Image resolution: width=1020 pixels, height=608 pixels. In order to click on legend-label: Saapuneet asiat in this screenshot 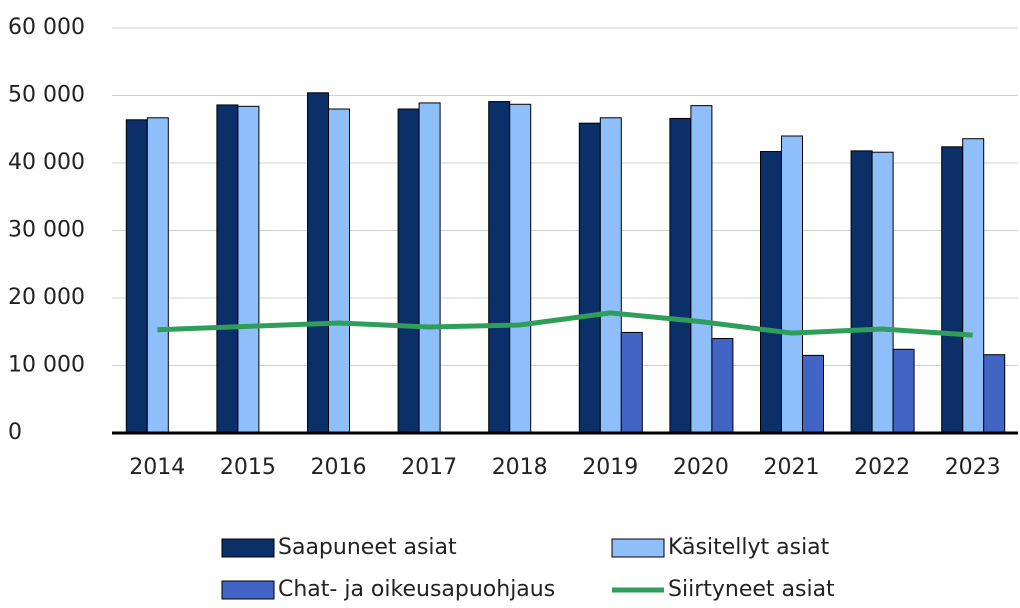, I will do `click(367, 547)`.